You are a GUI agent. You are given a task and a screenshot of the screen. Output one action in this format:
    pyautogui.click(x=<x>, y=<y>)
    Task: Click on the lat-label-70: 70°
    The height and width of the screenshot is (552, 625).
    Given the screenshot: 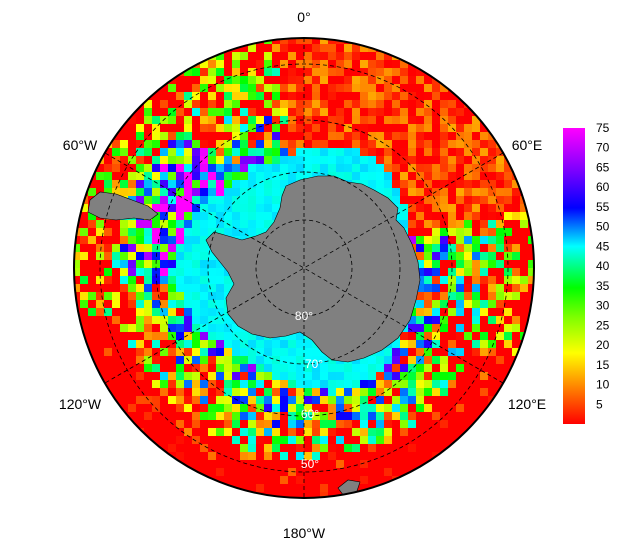 What is the action you would take?
    pyautogui.click(x=314, y=364)
    